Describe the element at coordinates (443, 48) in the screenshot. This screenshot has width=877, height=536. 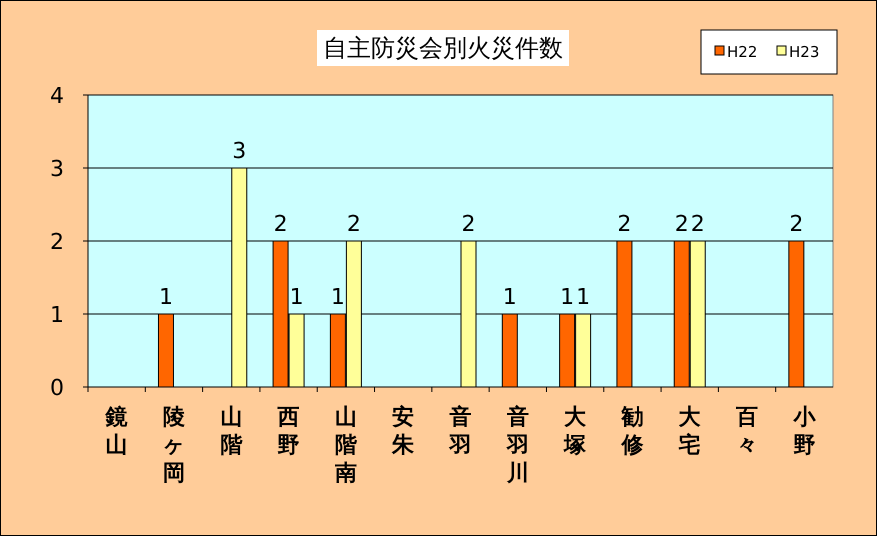
I see `chart-title: 自主防災会別火災件数` at that location.